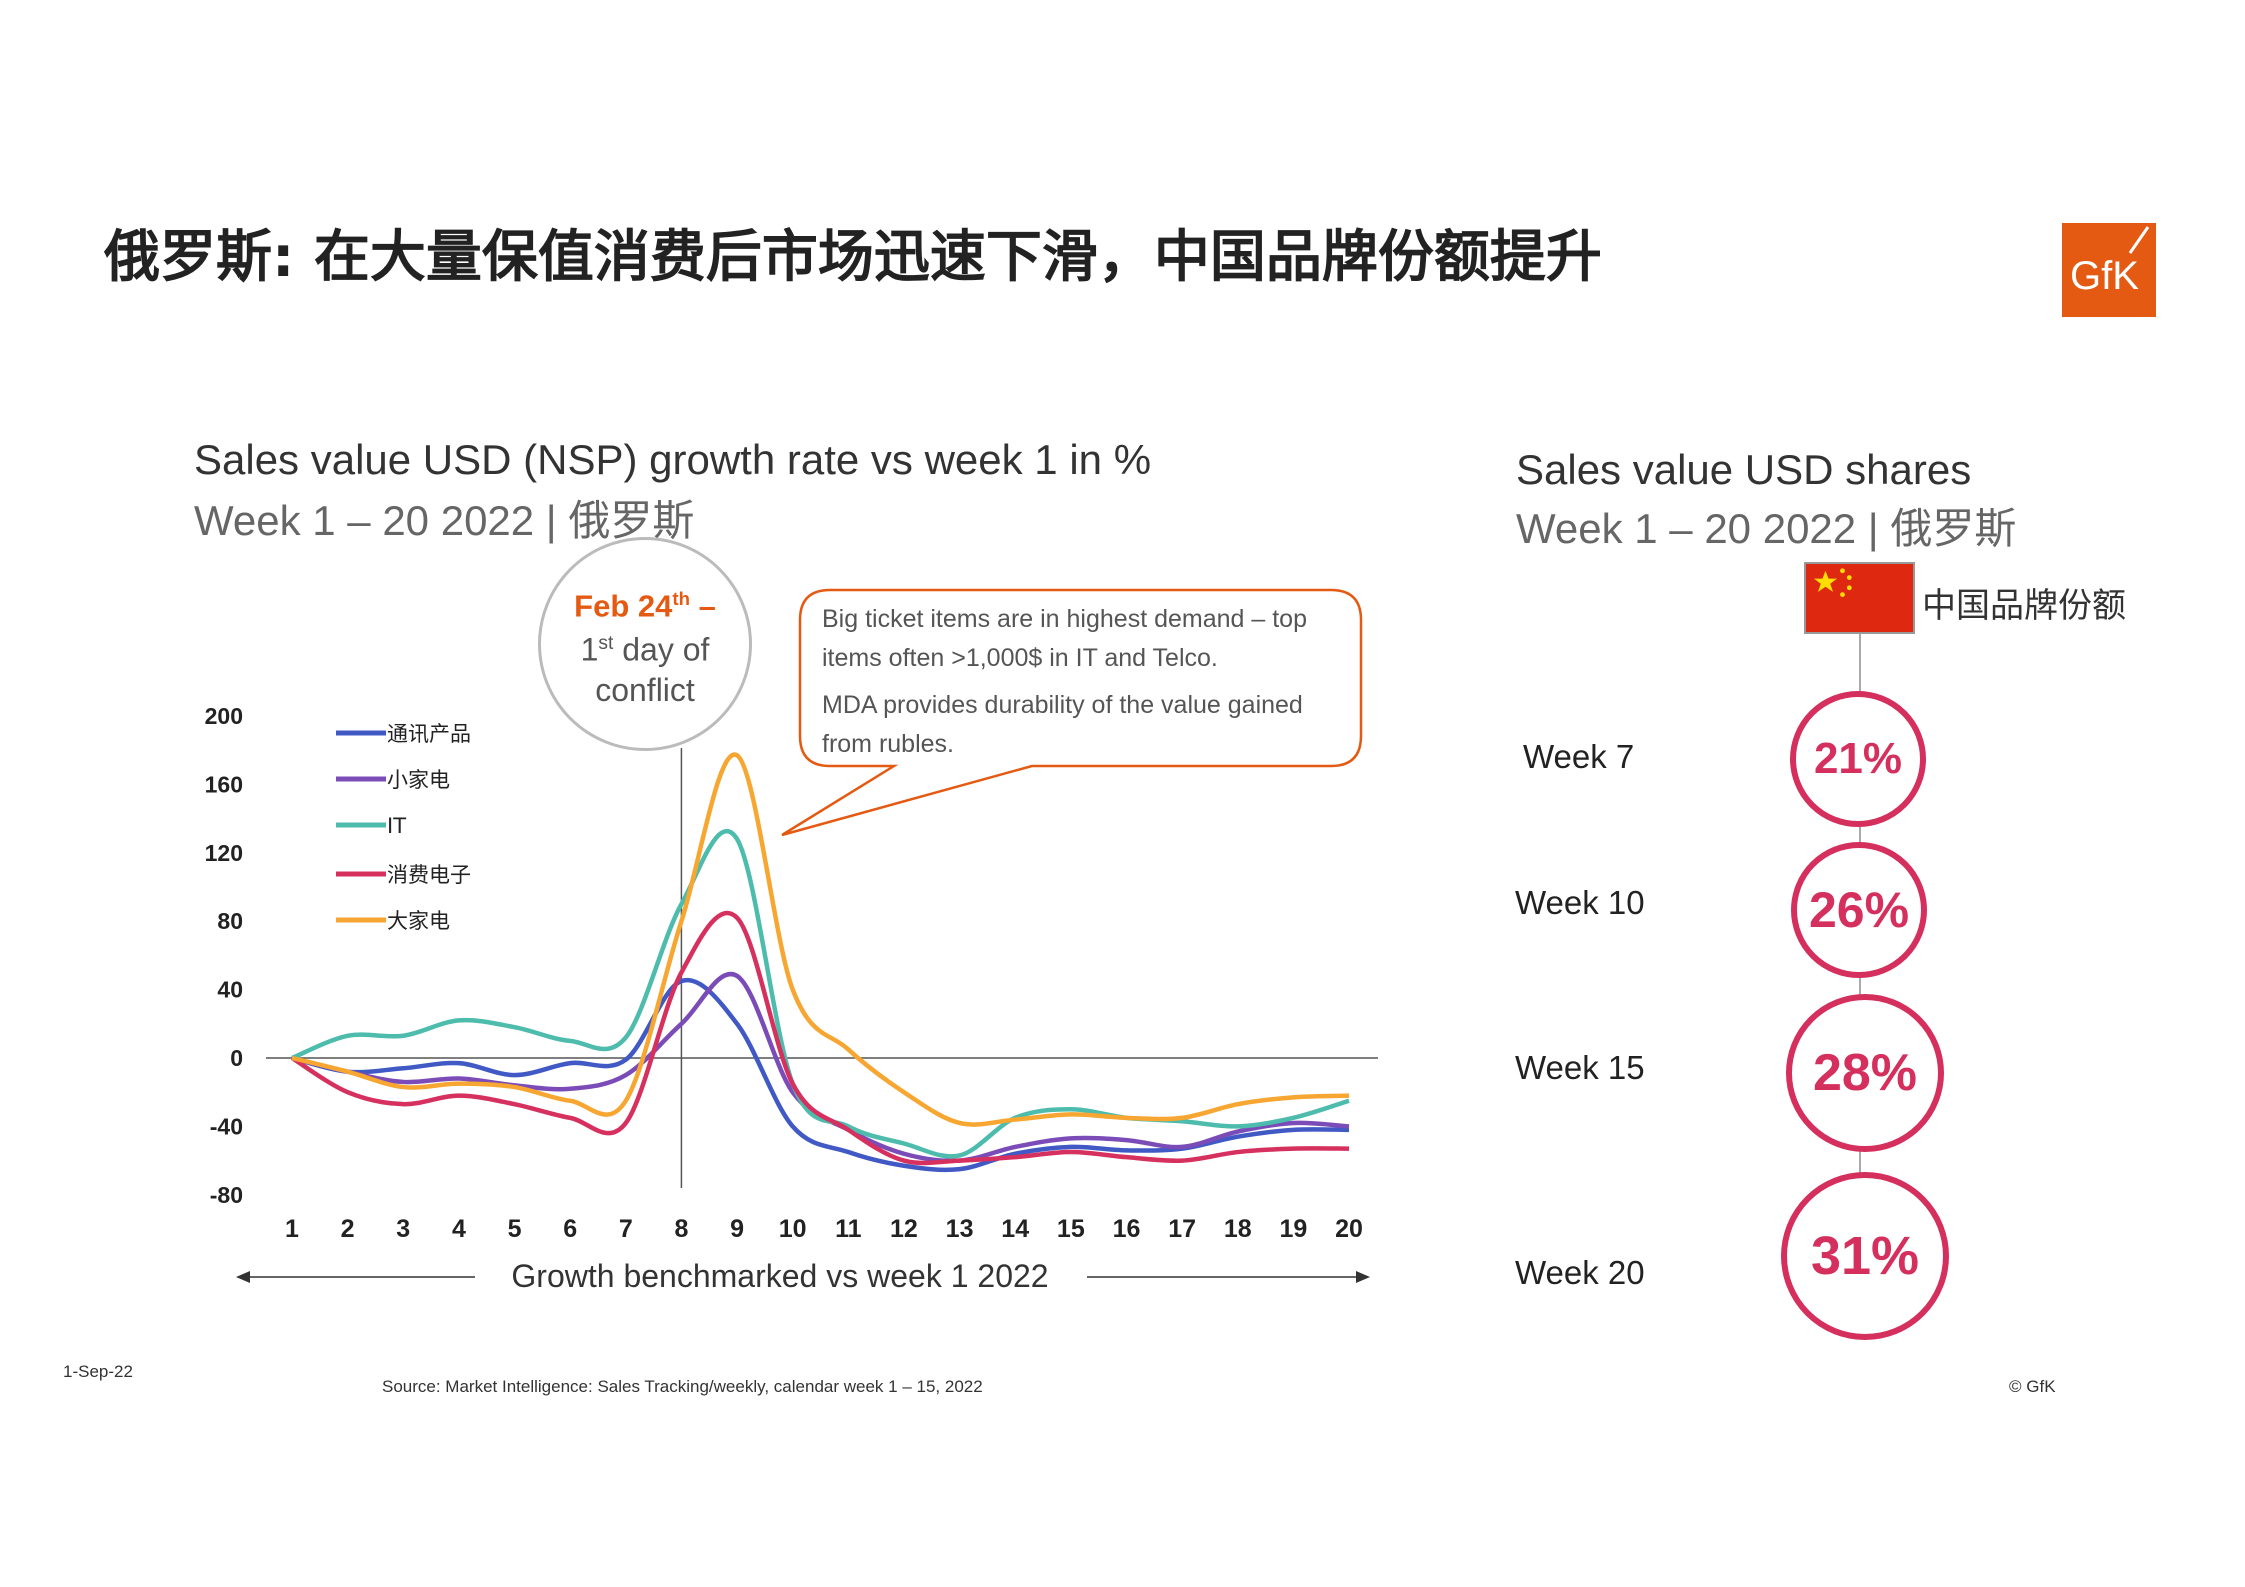 The width and height of the screenshot is (2245, 1587). Describe the element at coordinates (737, 1229) in the screenshot. I see `x-tick-label: 9` at that location.